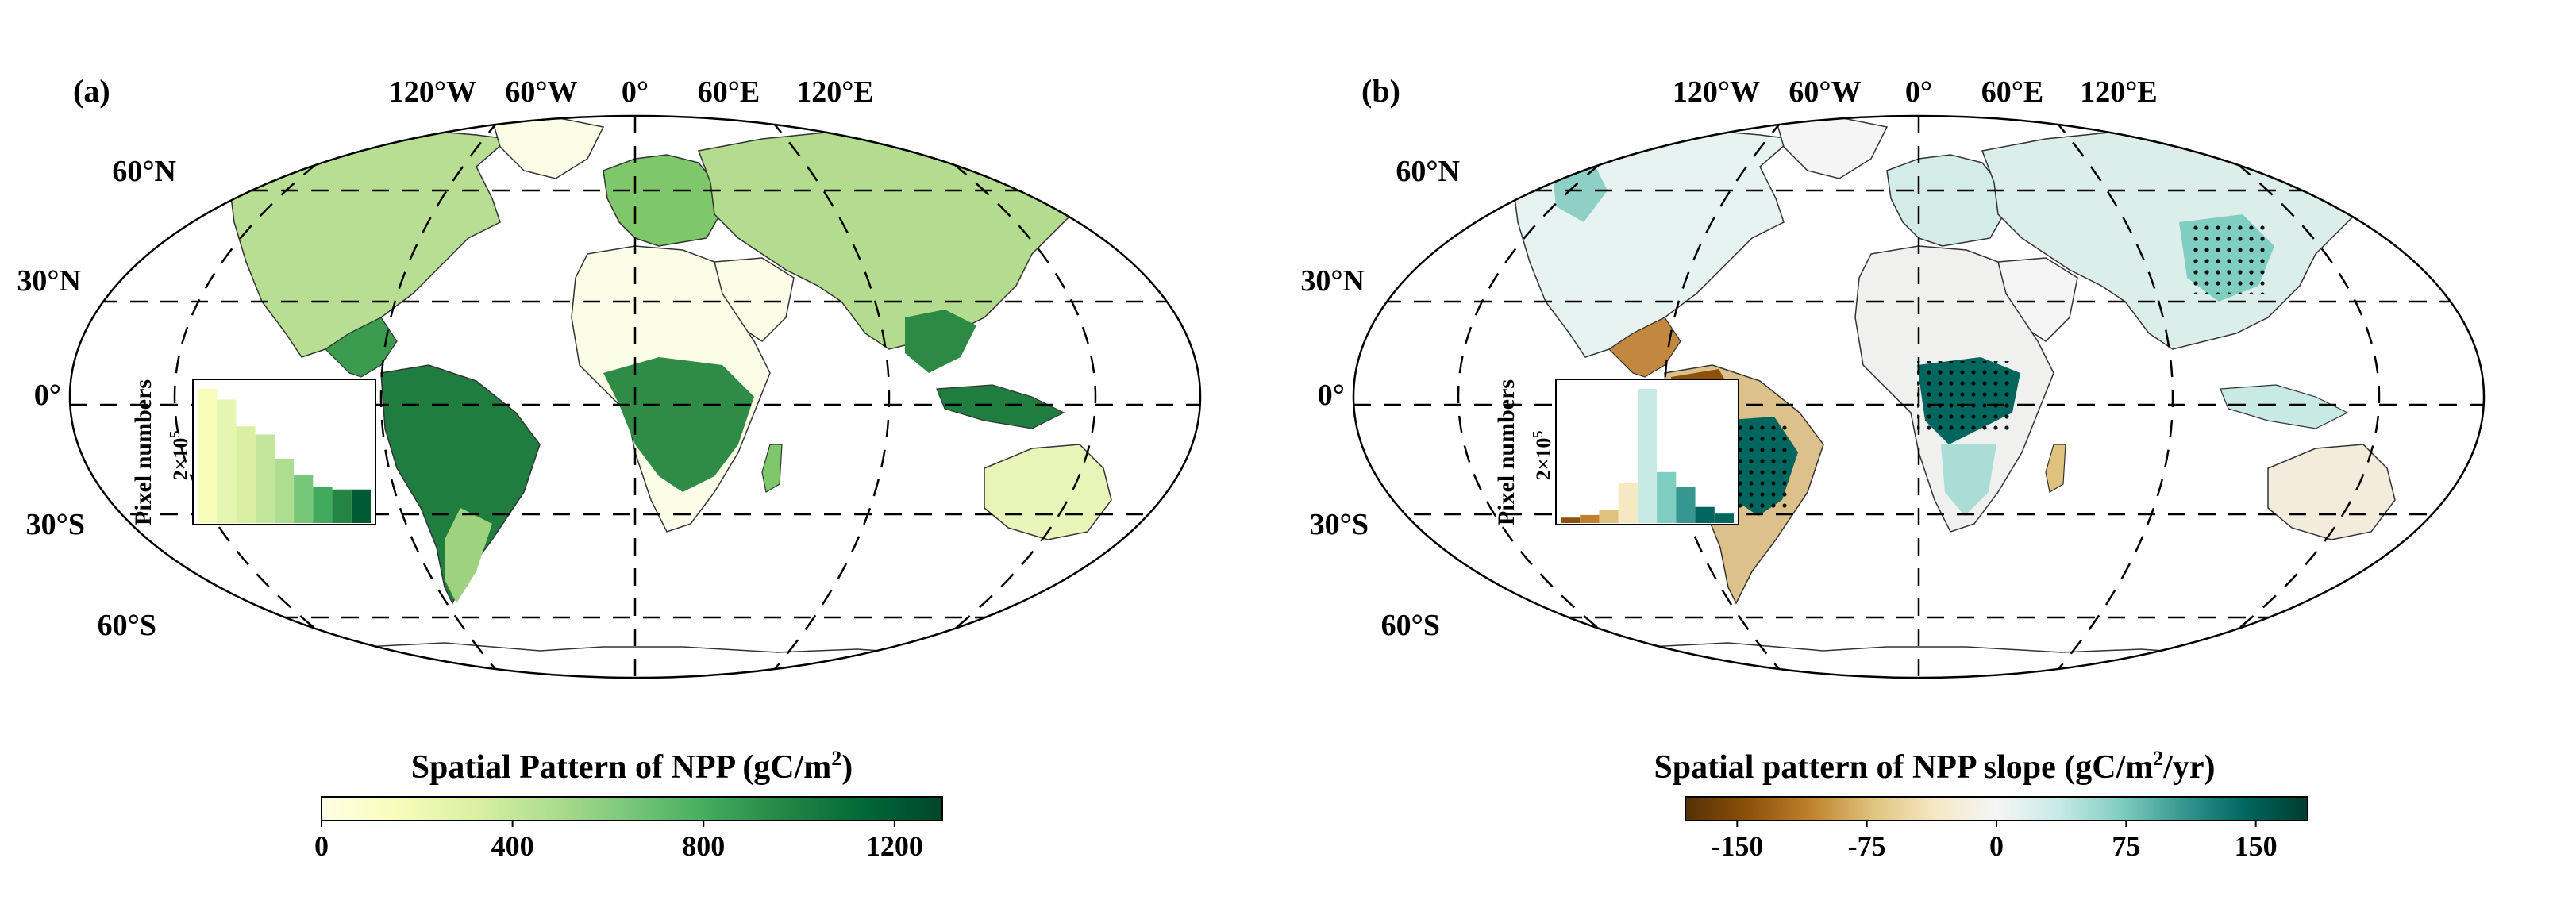 This screenshot has height=900, width=2576. Describe the element at coordinates (703, 846) in the screenshot. I see `colorbar-tick-label: 800` at that location.